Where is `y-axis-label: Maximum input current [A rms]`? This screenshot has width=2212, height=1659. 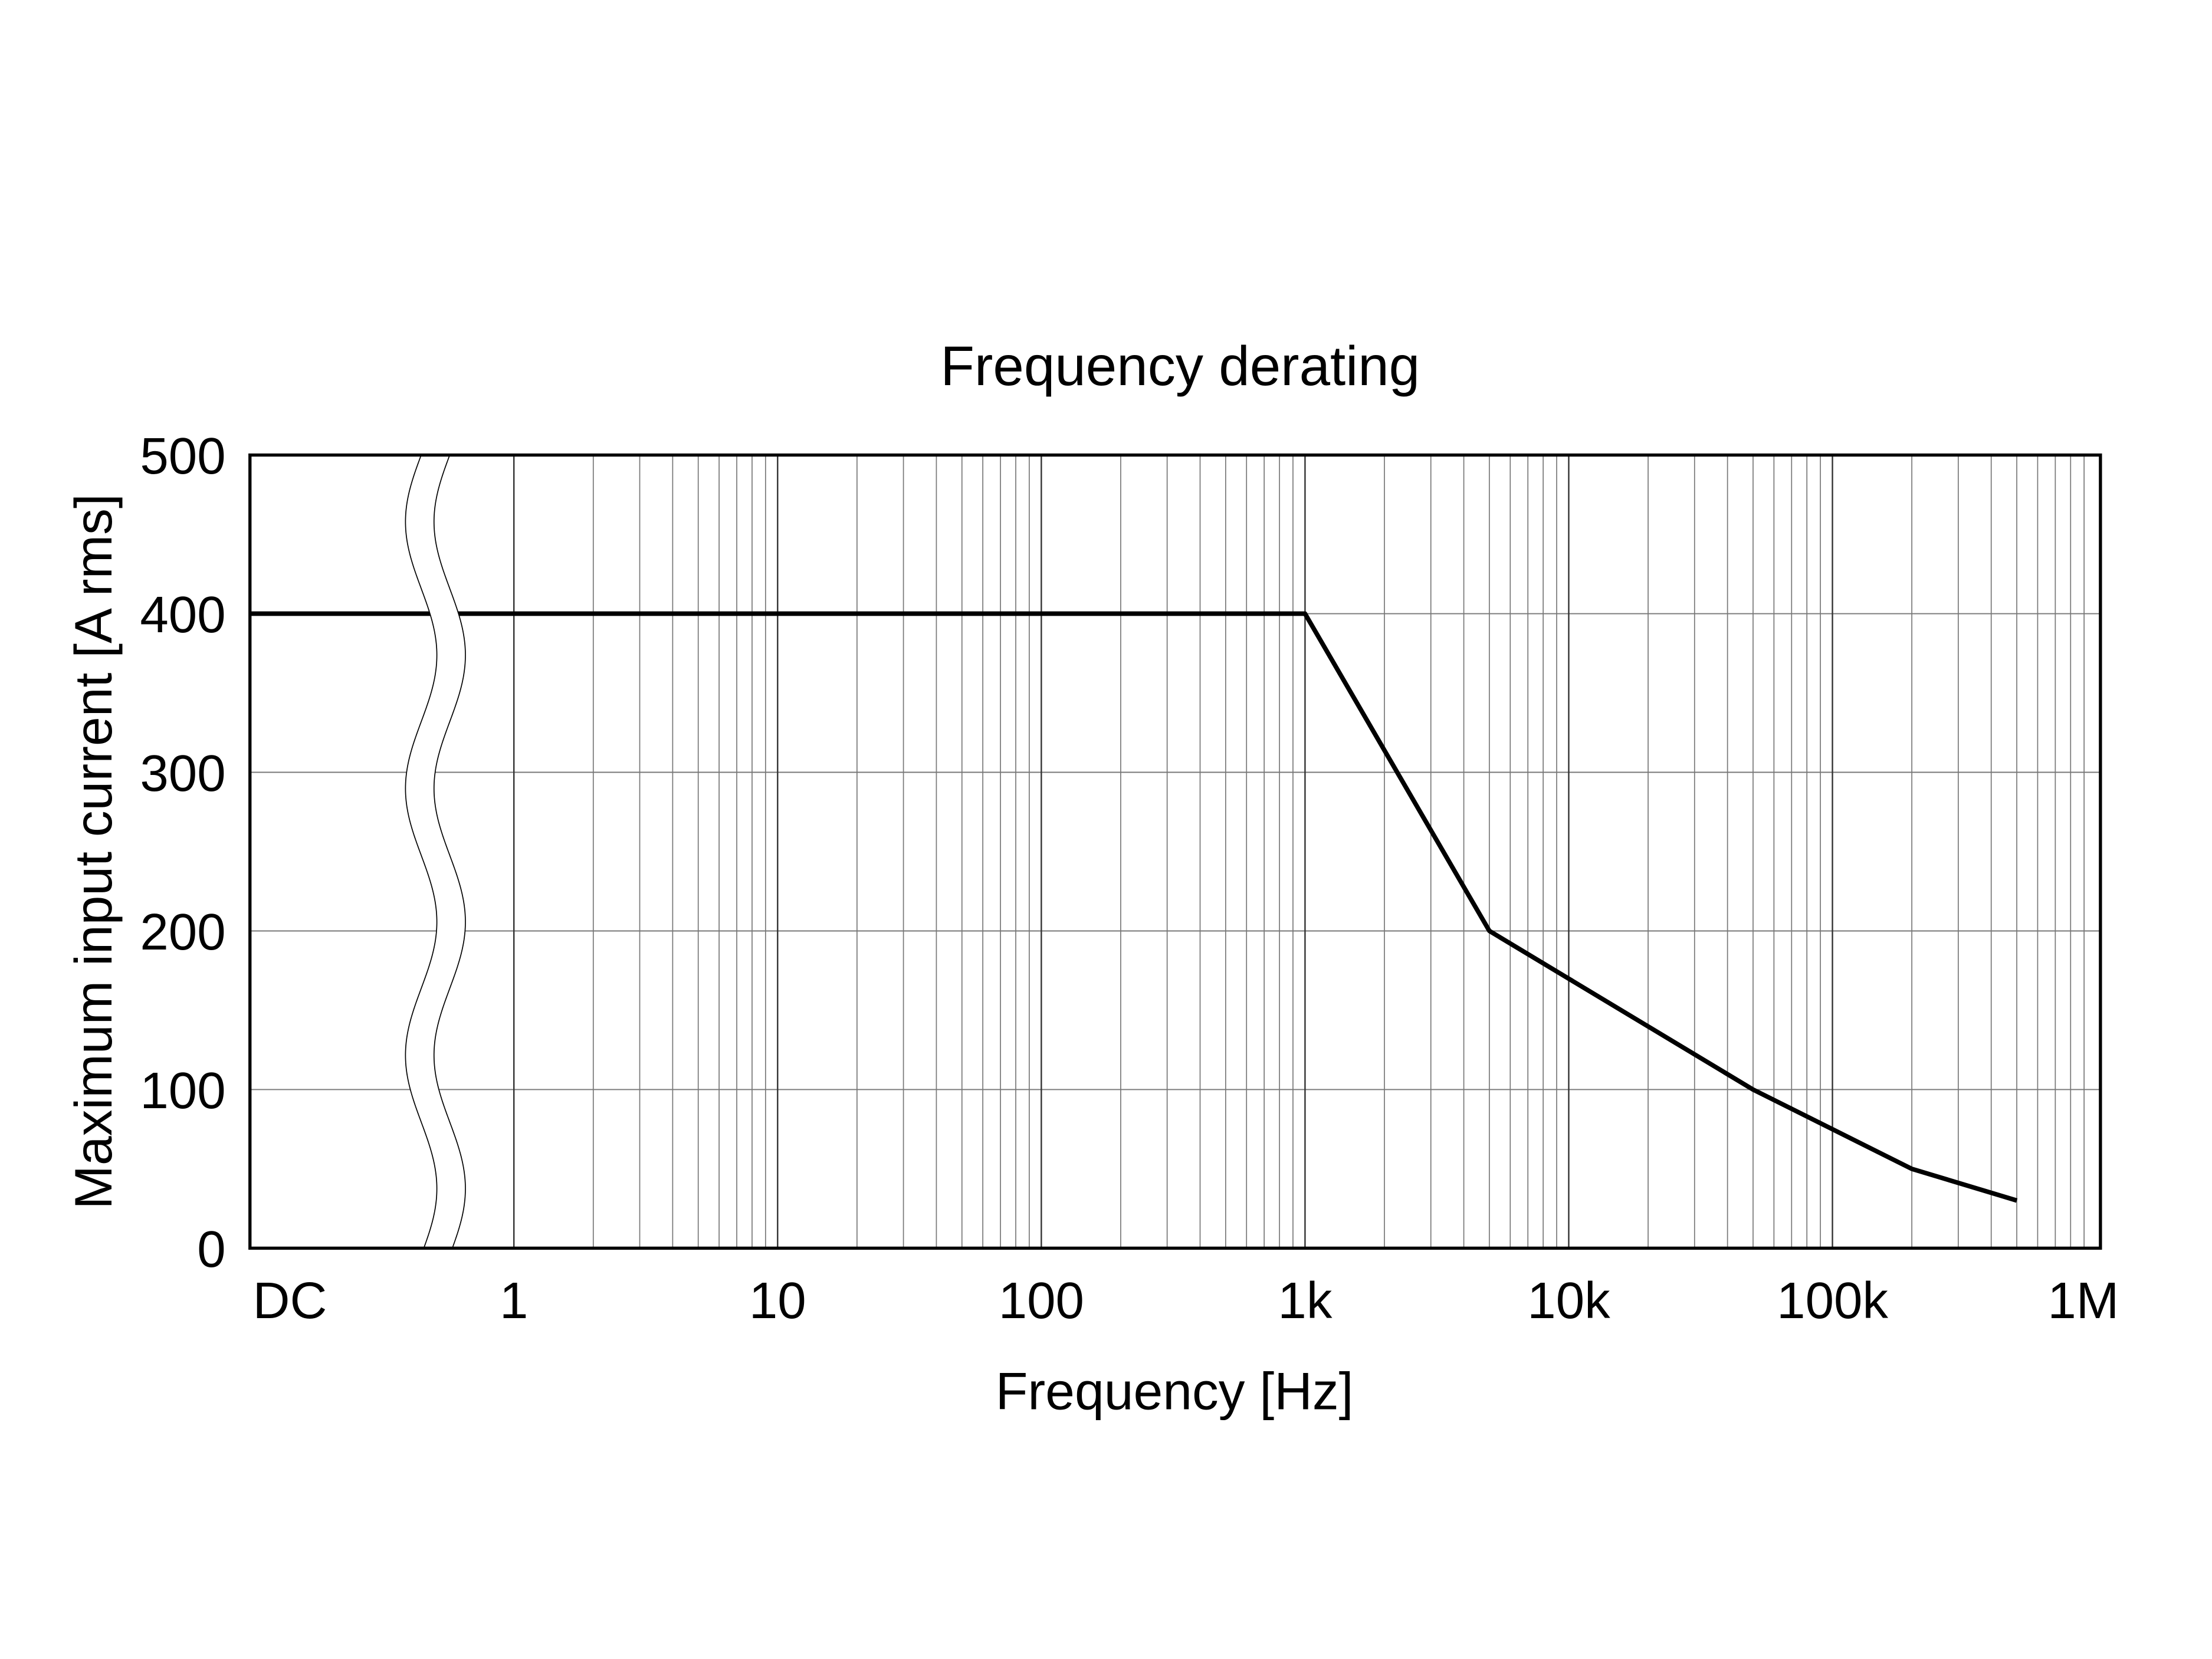
y-axis-label: Maximum input current [A rms] is located at coordinates (93, 852).